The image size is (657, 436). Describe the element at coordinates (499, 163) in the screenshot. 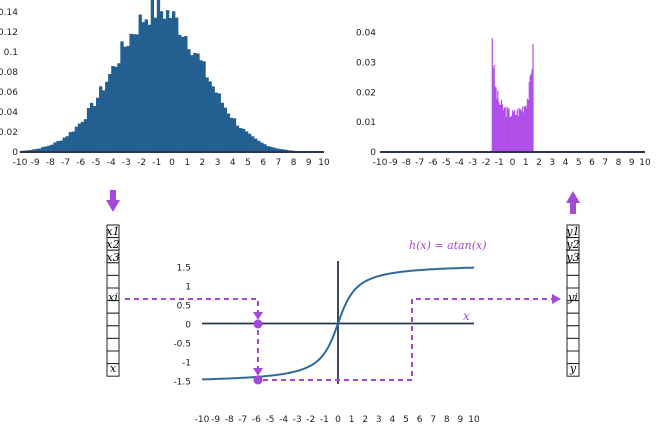

I see `right-x-tick-label: -1` at that location.